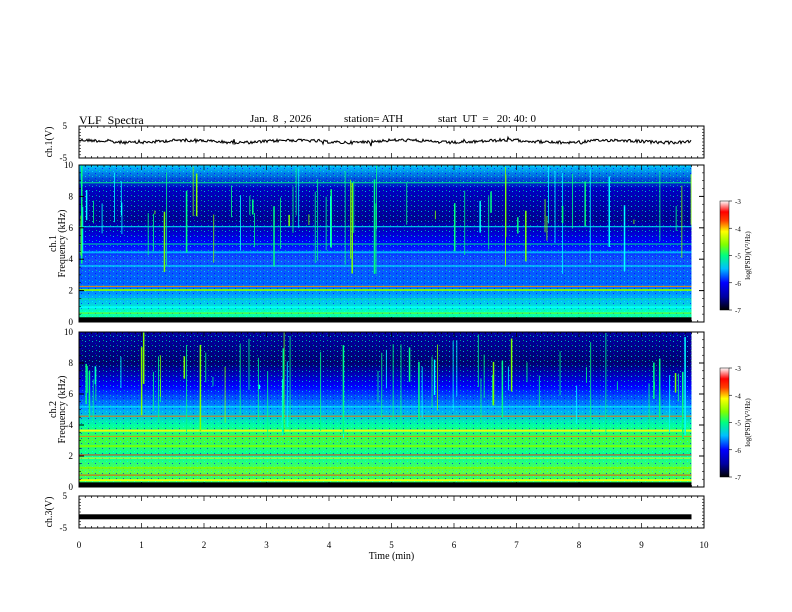 This screenshot has width=792, height=612. I want to click on x-tick-label: 10, so click(705, 545).